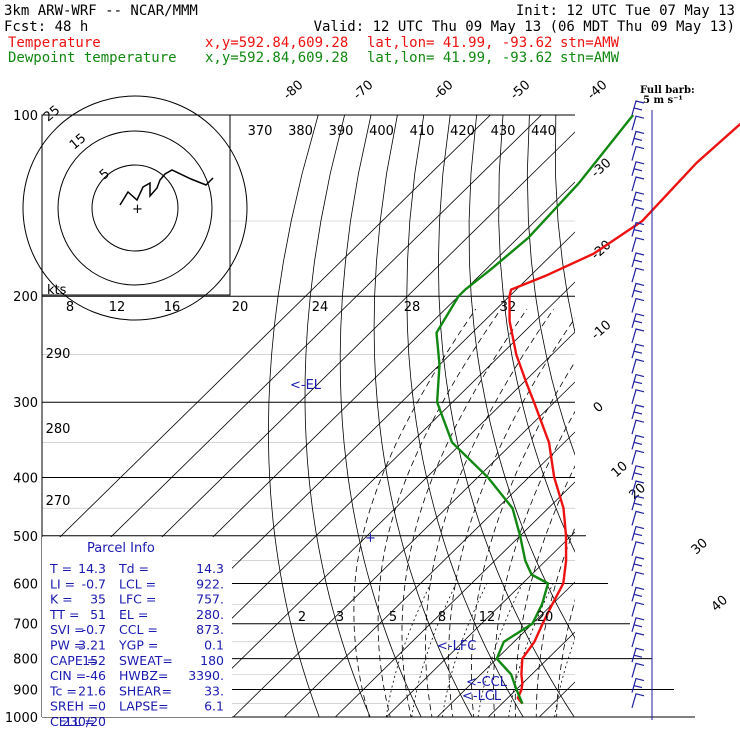 This screenshot has height=740, width=740. I want to click on pressure-label-600: 600, so click(25, 584).